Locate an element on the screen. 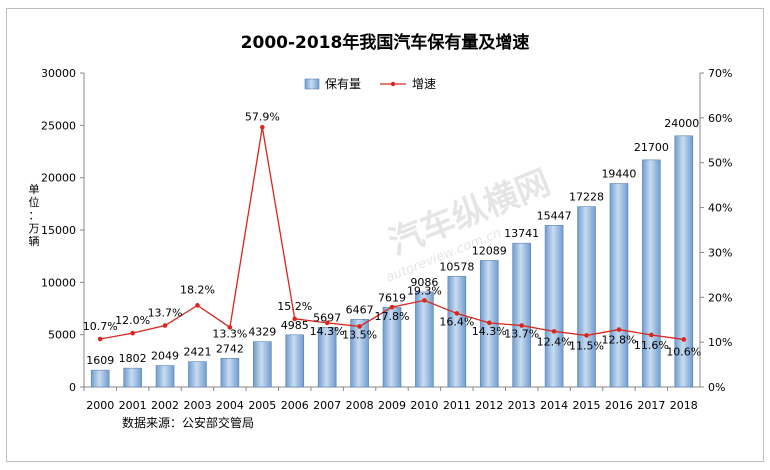 Image resolution: width=770 pixels, height=470 pixels. bar-value-label: 7619 is located at coordinates (392, 297).